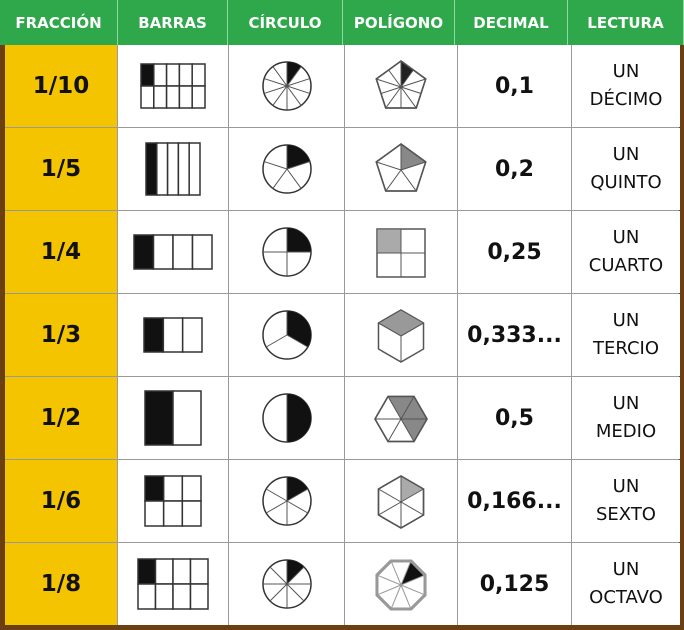  I want to click on fraction-cell: 1/8, so click(61, 584).